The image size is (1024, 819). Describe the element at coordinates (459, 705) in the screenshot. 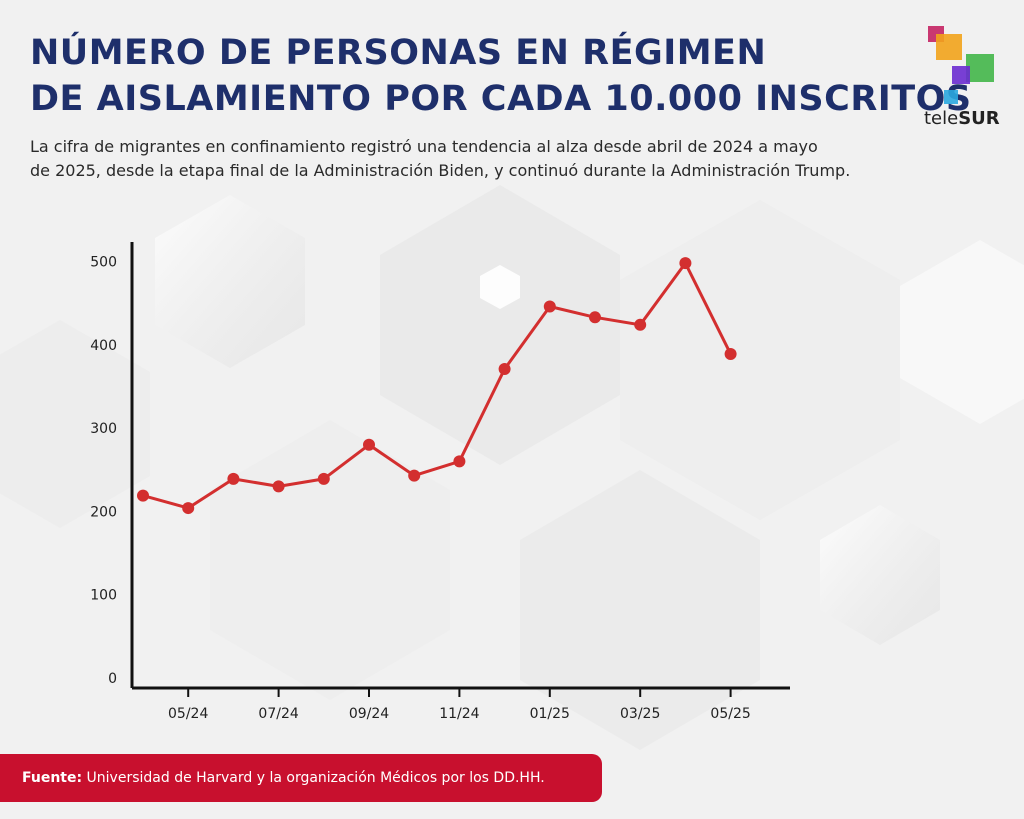

I see `x-axis-ticks: 05/24 07/24 09/24 11/24 01/25 03/25 05/25` at that location.